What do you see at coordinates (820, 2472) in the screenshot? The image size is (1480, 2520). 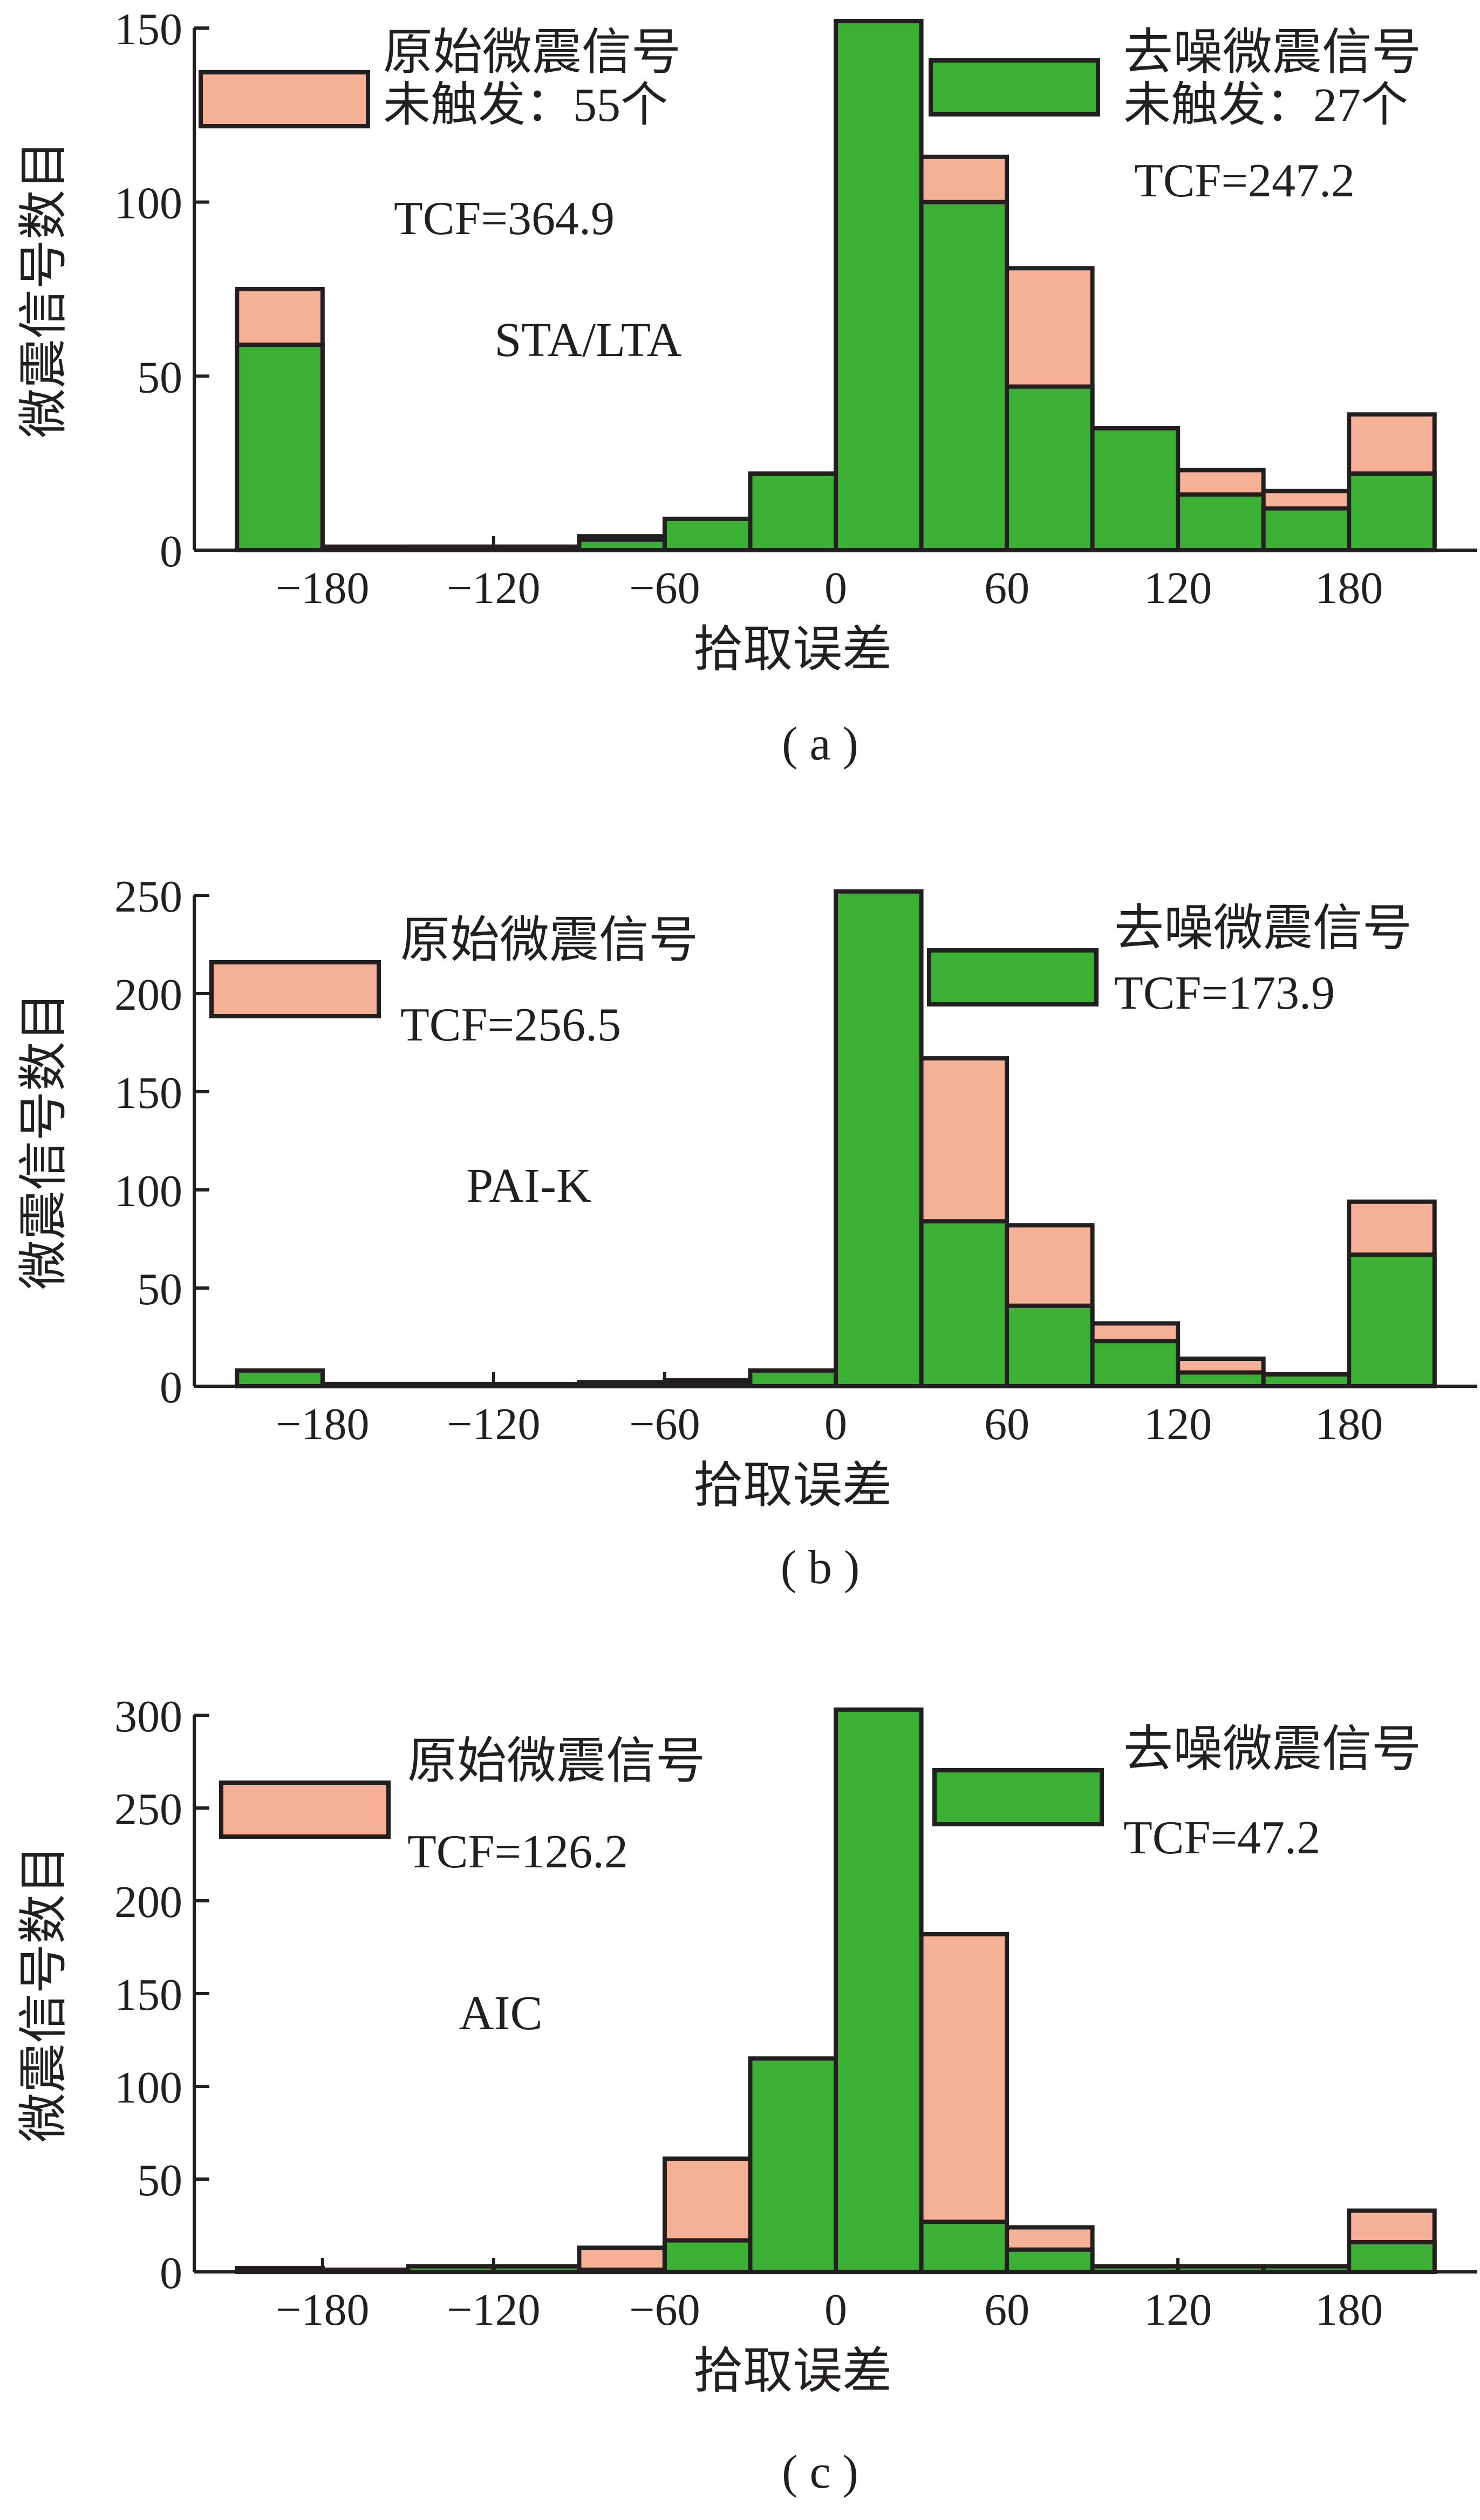 I see `panel-label: ( c )` at bounding box center [820, 2472].